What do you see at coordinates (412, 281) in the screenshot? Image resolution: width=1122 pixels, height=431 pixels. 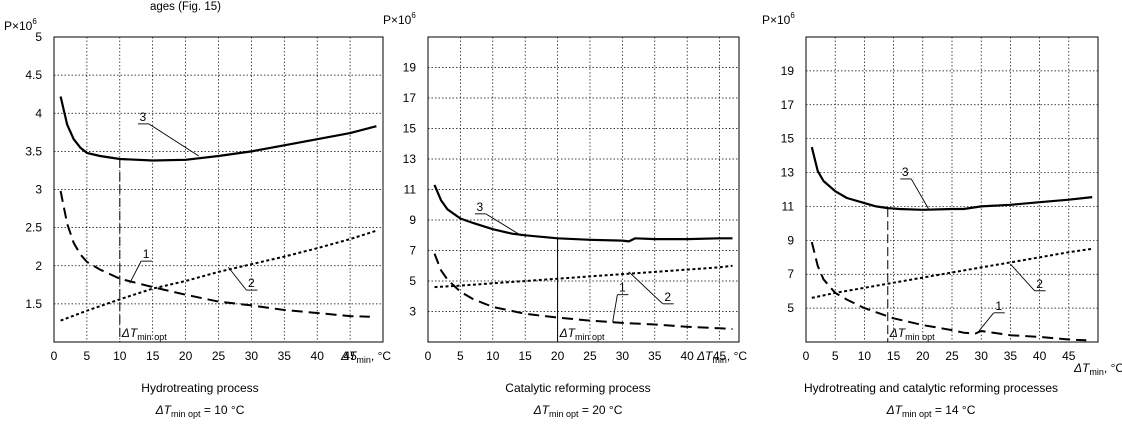 I see `y-tick-label: 5` at bounding box center [412, 281].